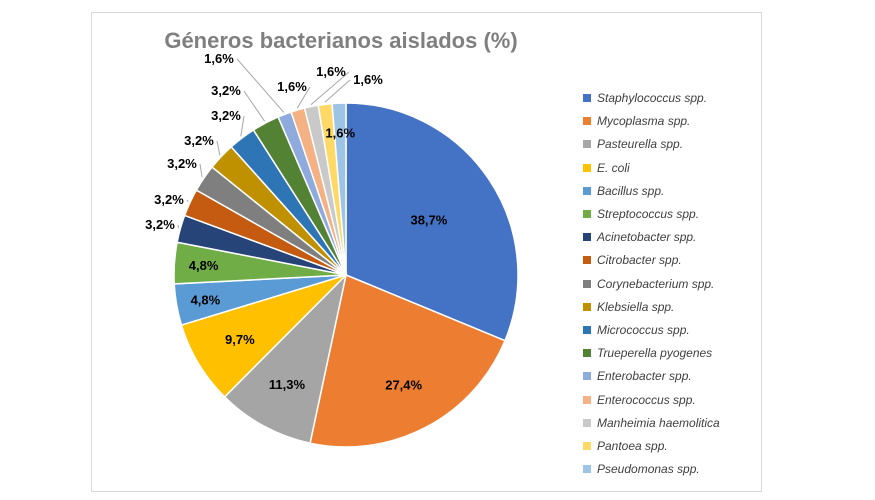 Image resolution: width=875 pixels, height=500 pixels. I want to click on legend-item: Klebsiella spp., so click(628, 307).